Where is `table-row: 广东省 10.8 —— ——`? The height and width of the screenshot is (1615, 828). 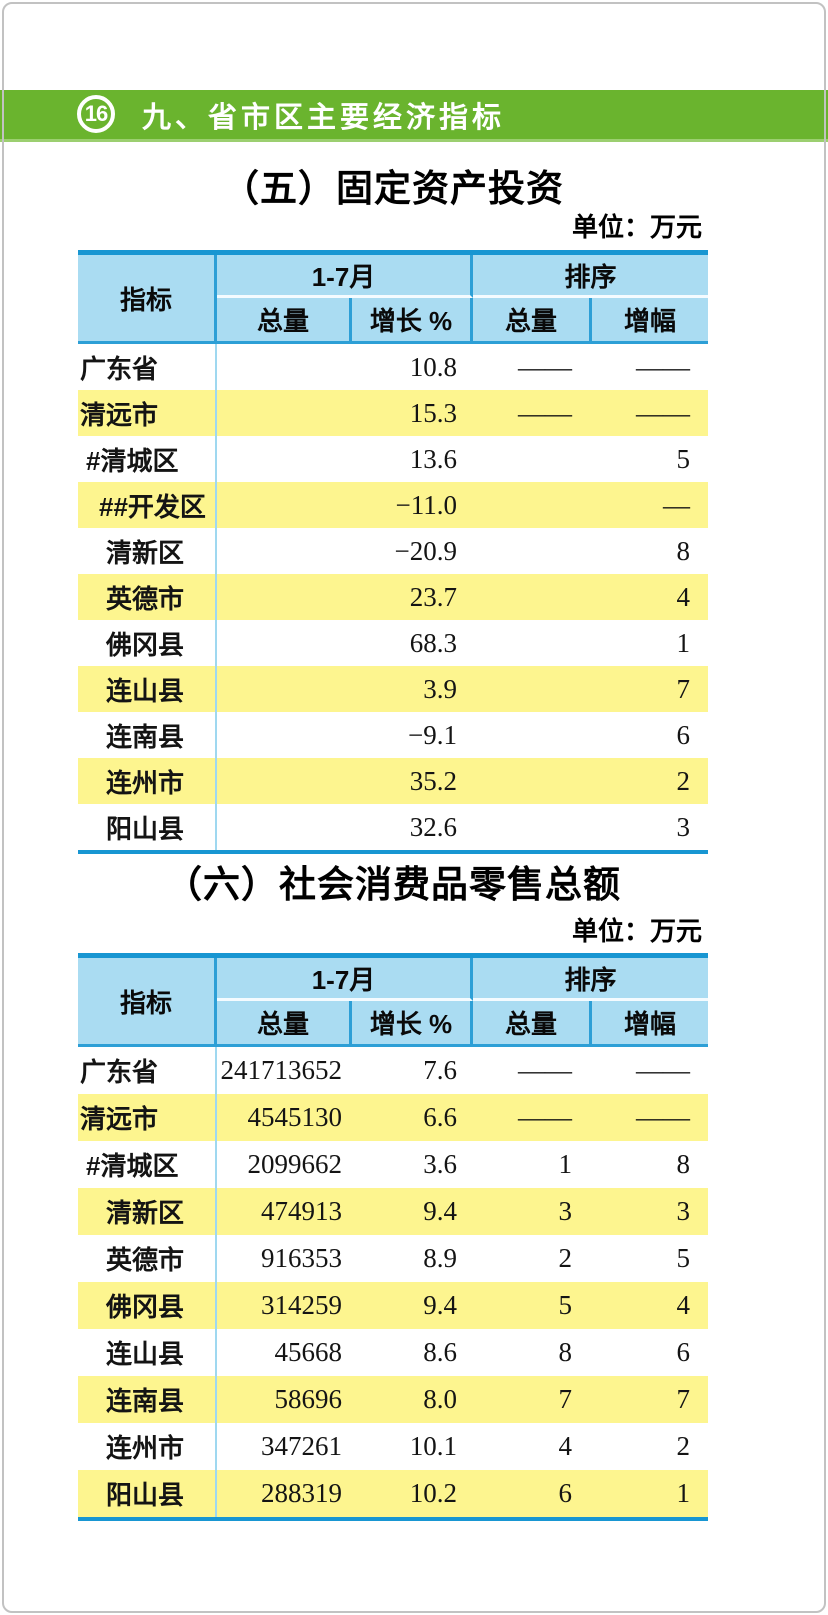
table-row: 广东省 10.8 —— —— is located at coordinates (393, 367).